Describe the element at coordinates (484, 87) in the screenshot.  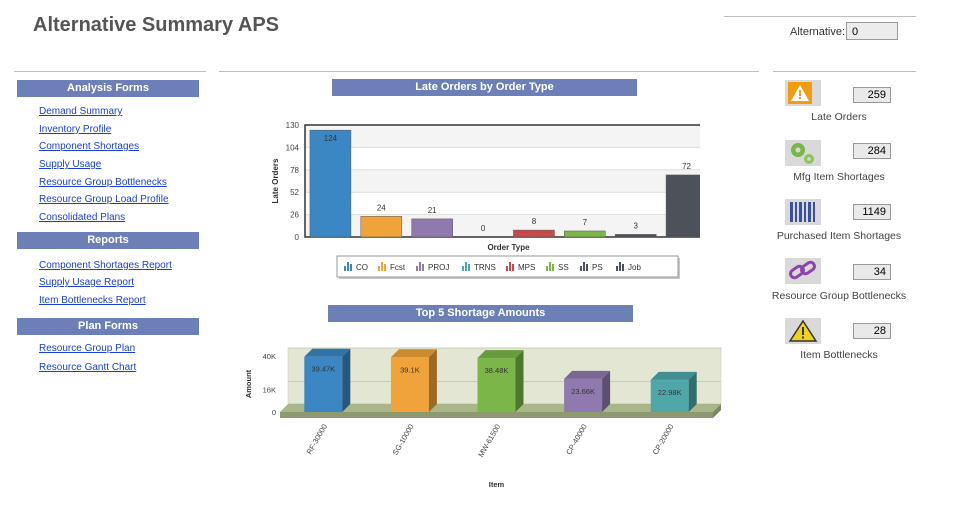
I see `late-orders-chart-title: Late Orders by Order Type` at that location.